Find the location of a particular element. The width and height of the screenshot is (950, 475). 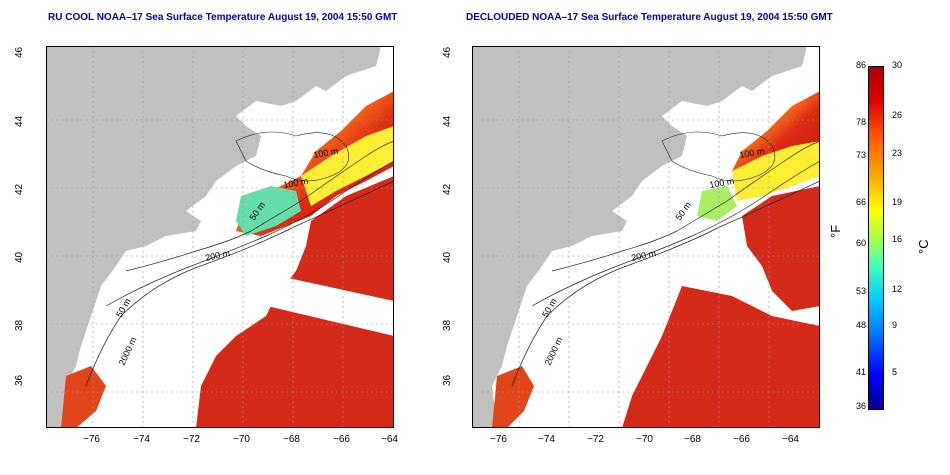

sst-northeast is located at coordinates (776, 131).